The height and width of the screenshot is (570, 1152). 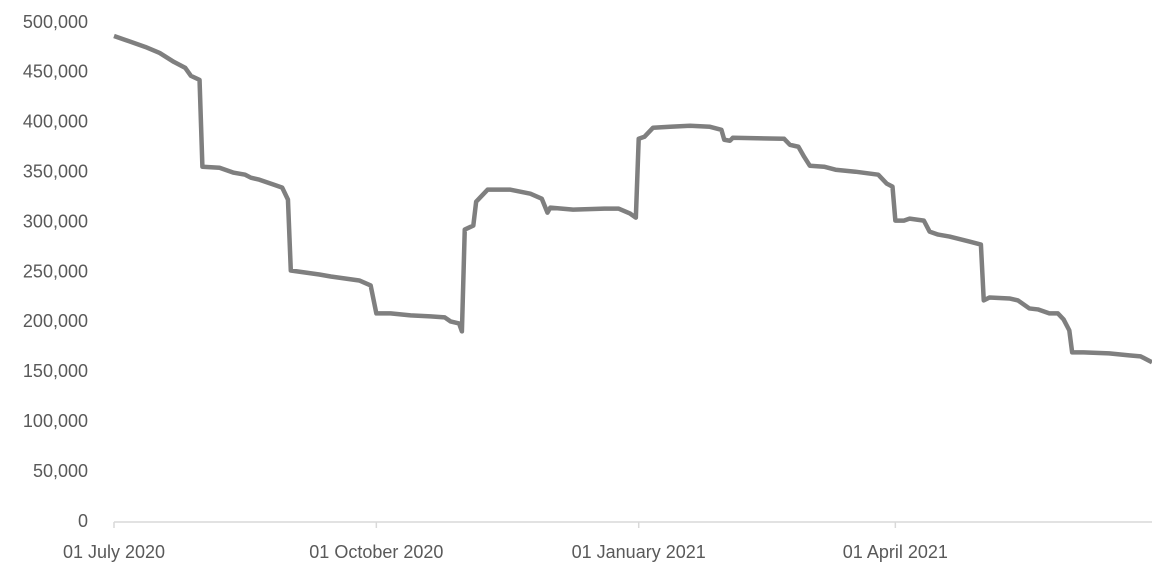 What do you see at coordinates (55, 271) in the screenshot?
I see `y-tick-label: 250,000` at bounding box center [55, 271].